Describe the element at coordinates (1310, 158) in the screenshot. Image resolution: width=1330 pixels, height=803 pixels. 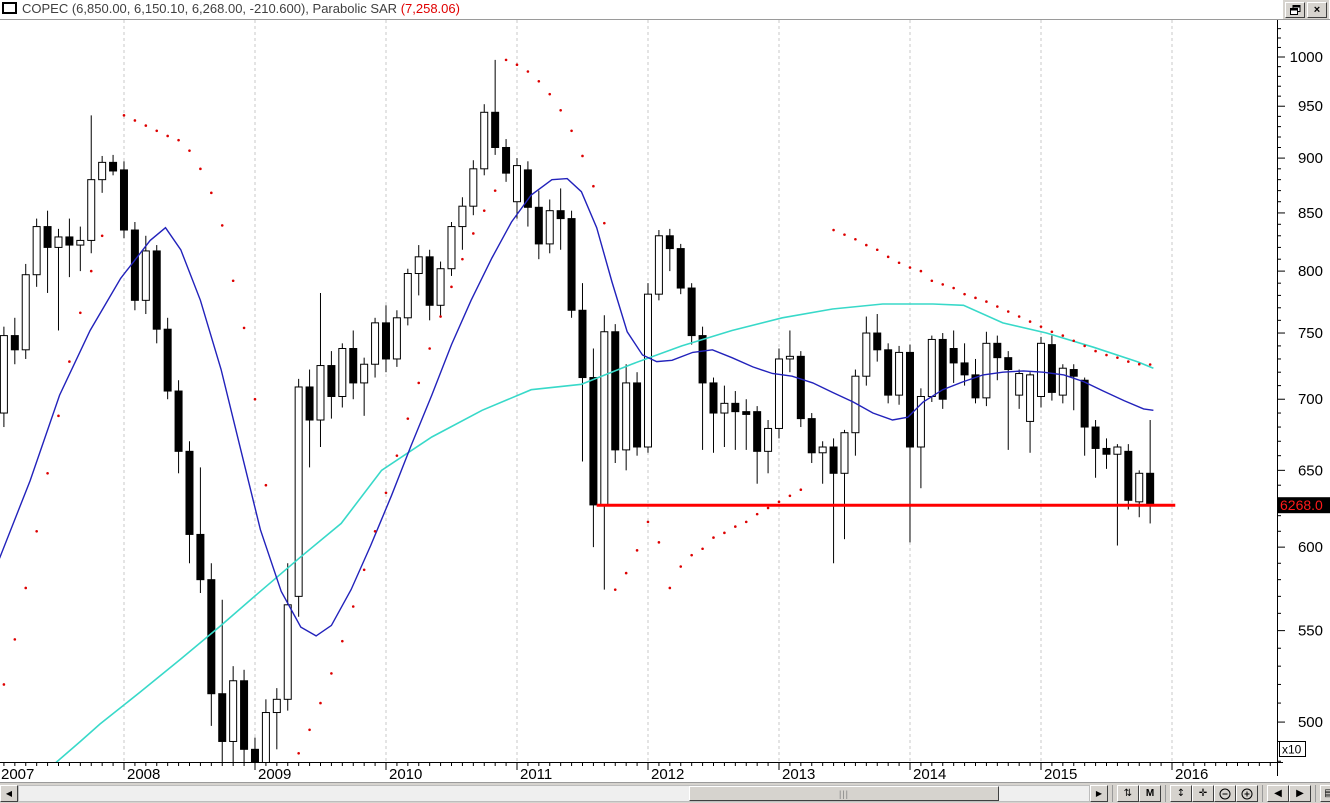
I see `y-axis-label: 900` at that location.